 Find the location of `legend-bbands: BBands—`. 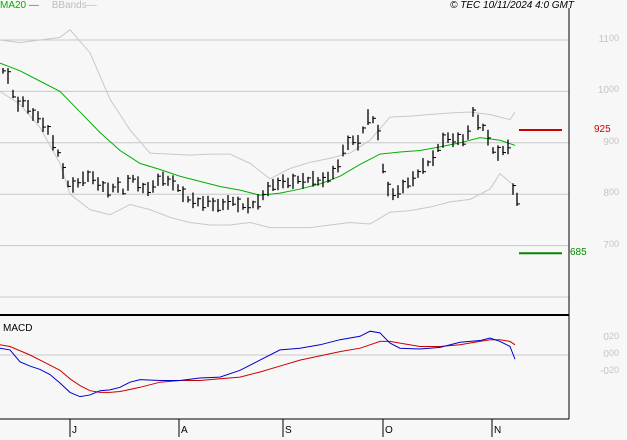

legend-bbands: BBands— is located at coordinates (74, 5).